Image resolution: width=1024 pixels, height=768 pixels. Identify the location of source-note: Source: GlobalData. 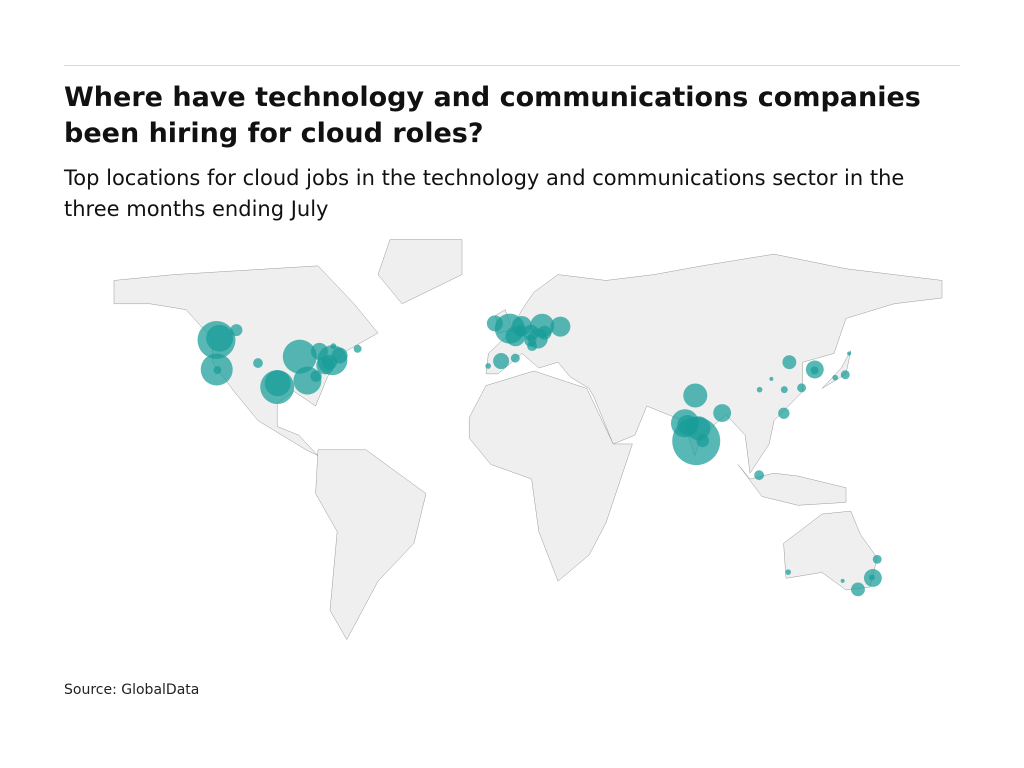
(132, 690).